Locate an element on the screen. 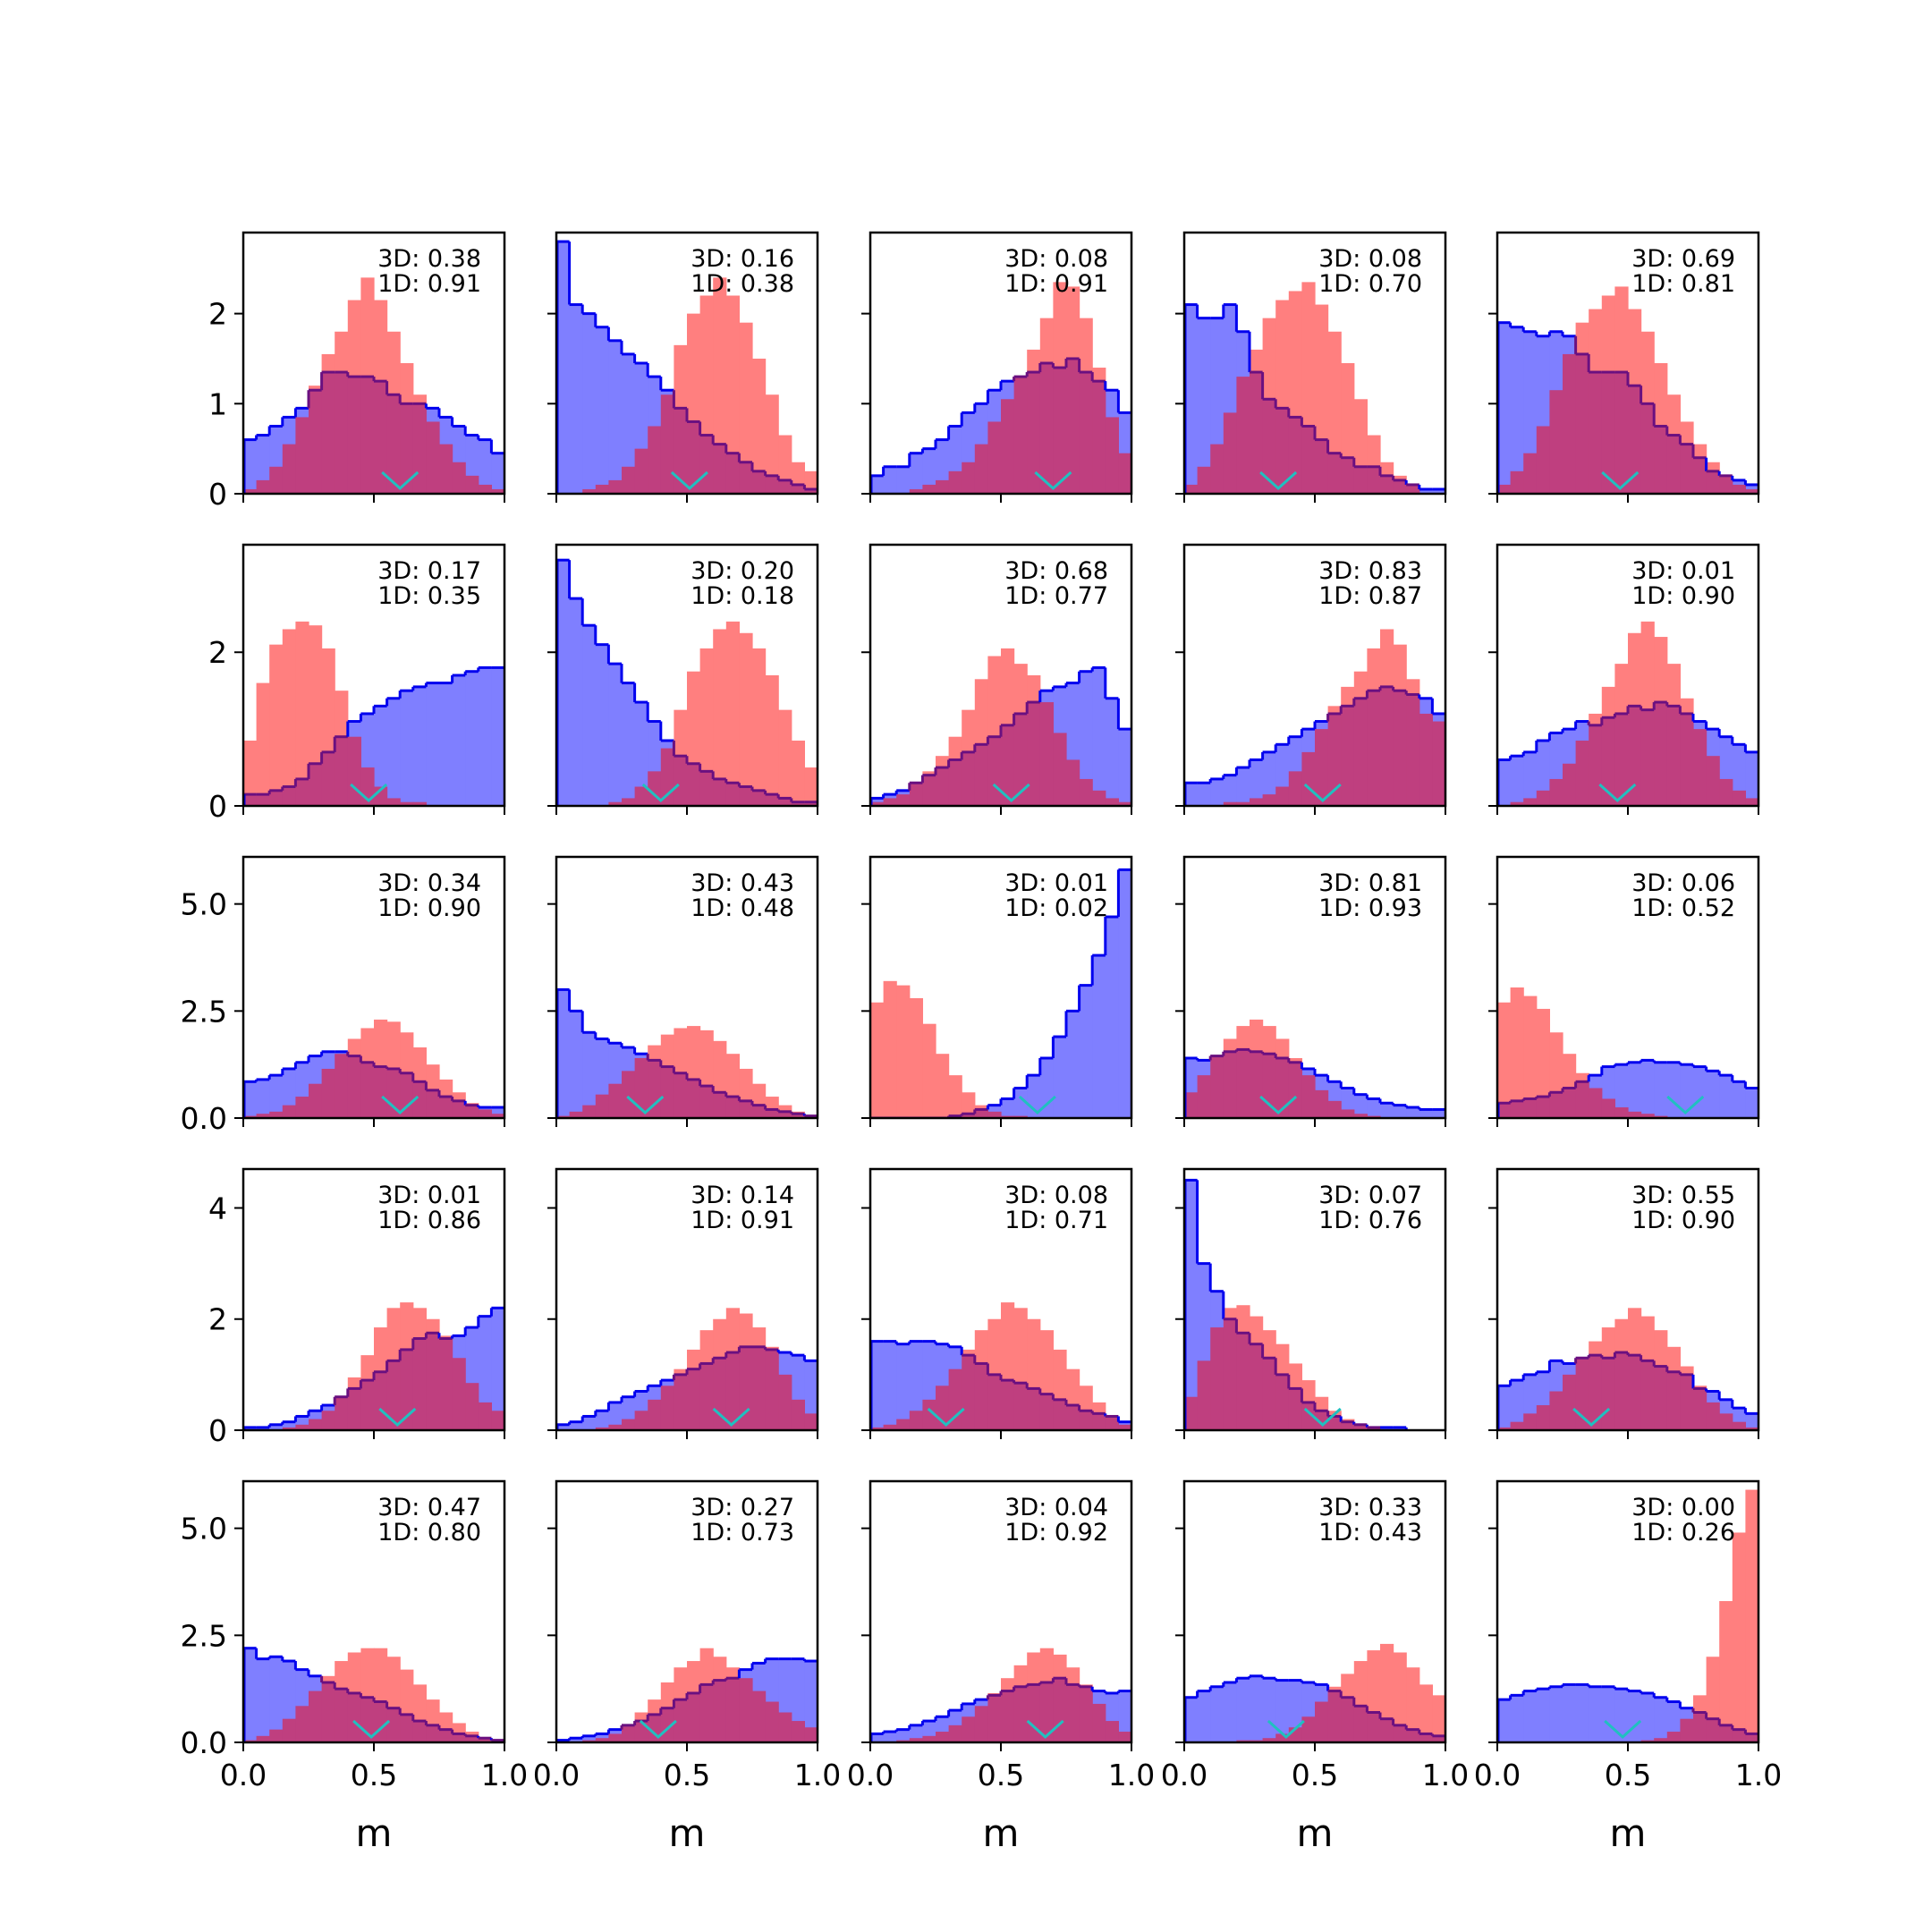 The image size is (1932, 1932). x-tick-label: 0.0 is located at coordinates (1497, 1775).